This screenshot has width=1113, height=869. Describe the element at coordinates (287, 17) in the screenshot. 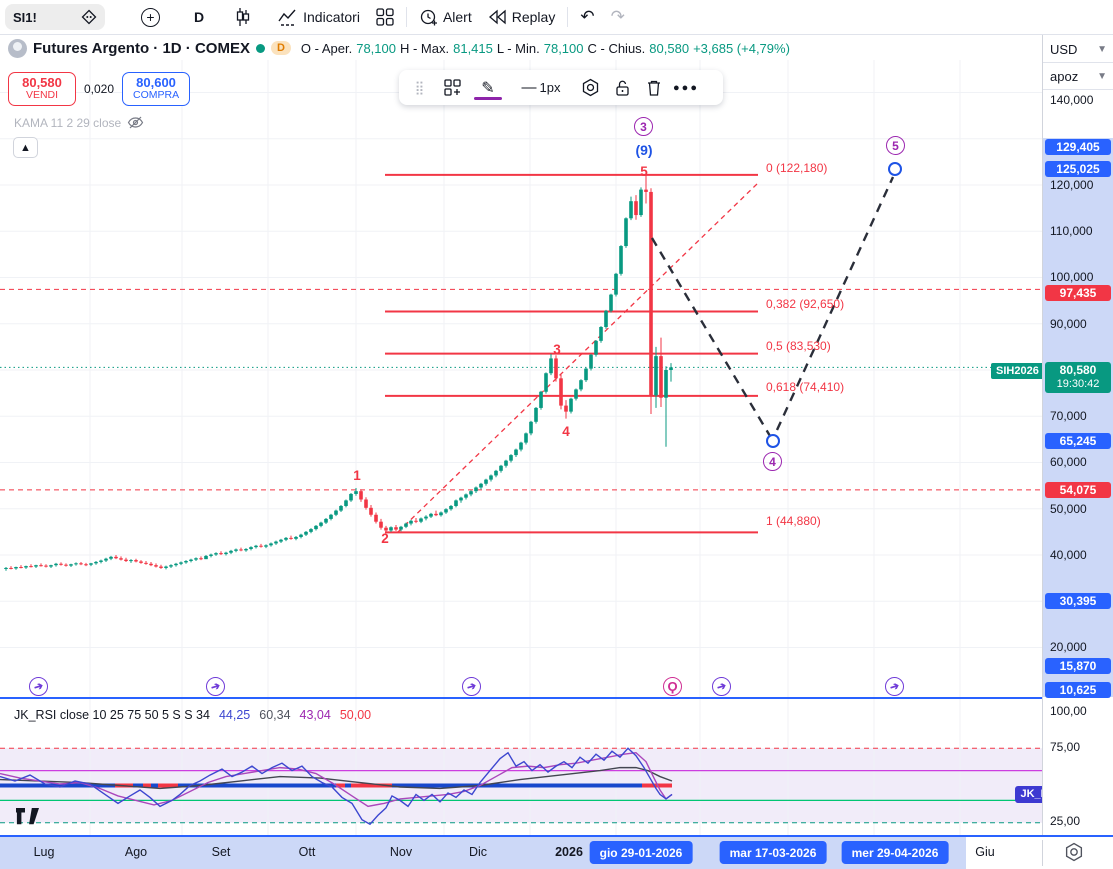

I see `indicators-icon` at that location.